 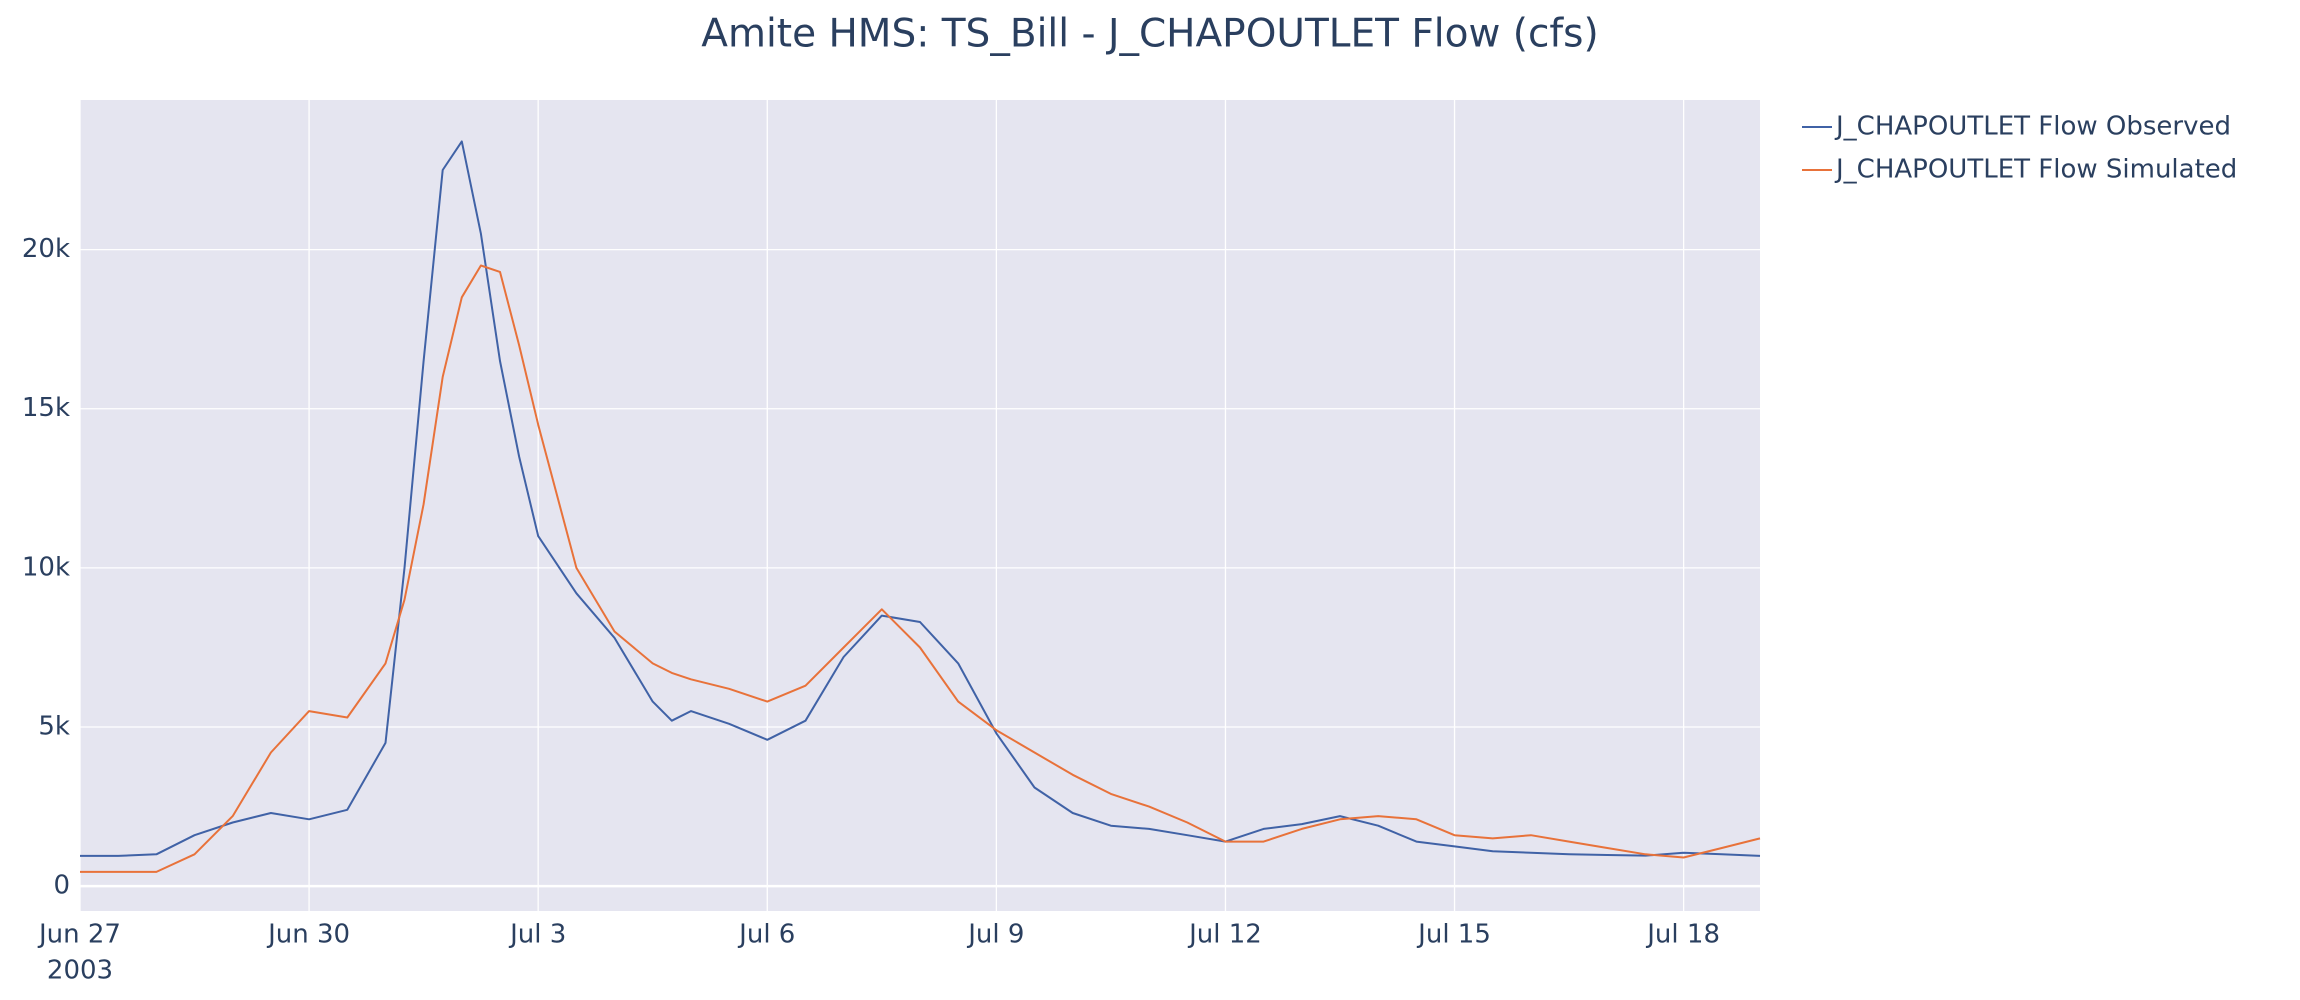 What do you see at coordinates (46, 249) in the screenshot?
I see `y-tick-label: 20k` at bounding box center [46, 249].